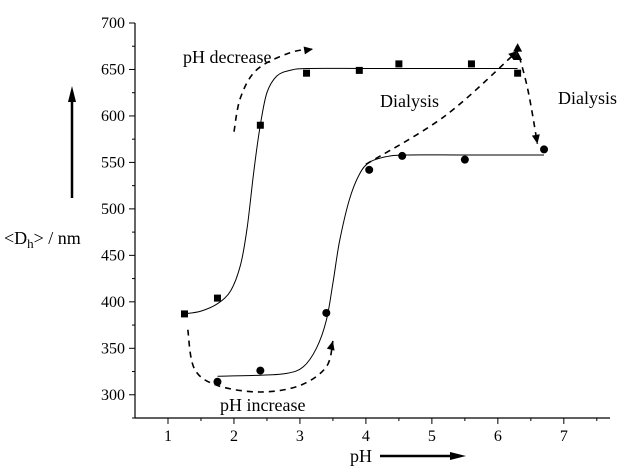 The height and width of the screenshot is (467, 627). What do you see at coordinates (57, 238) in the screenshot?
I see `y-axis-title-tail: > / nm` at bounding box center [57, 238].